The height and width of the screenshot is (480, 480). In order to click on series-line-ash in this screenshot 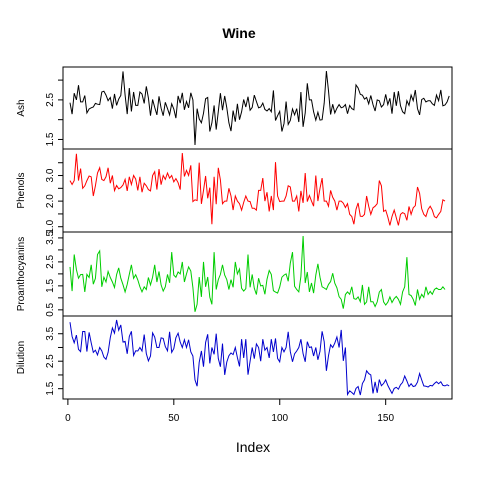, I will do `click(259, 108)`.